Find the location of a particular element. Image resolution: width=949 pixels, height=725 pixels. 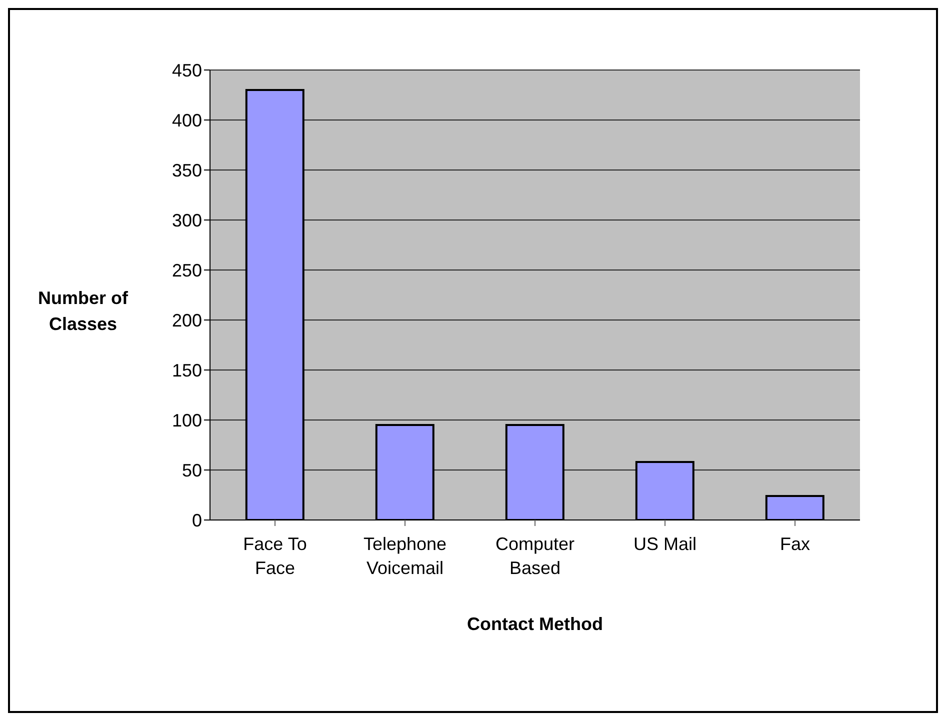

x-tick-label: US Mail is located at coordinates (665, 544).